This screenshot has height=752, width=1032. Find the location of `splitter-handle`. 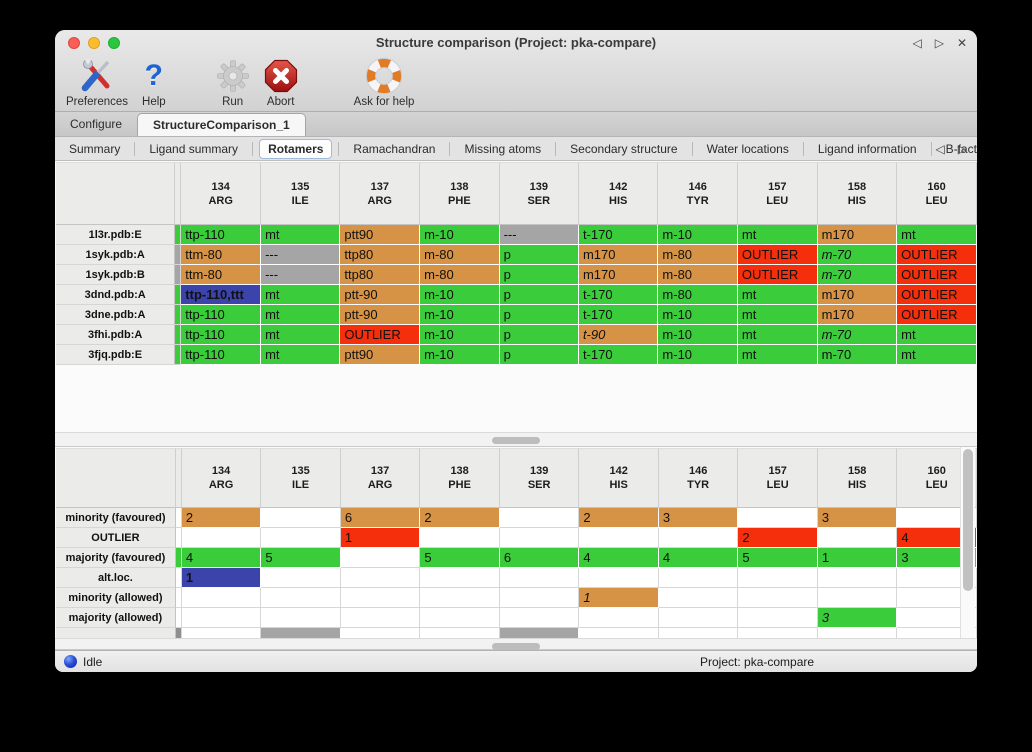

splitter-handle is located at coordinates (516, 440).